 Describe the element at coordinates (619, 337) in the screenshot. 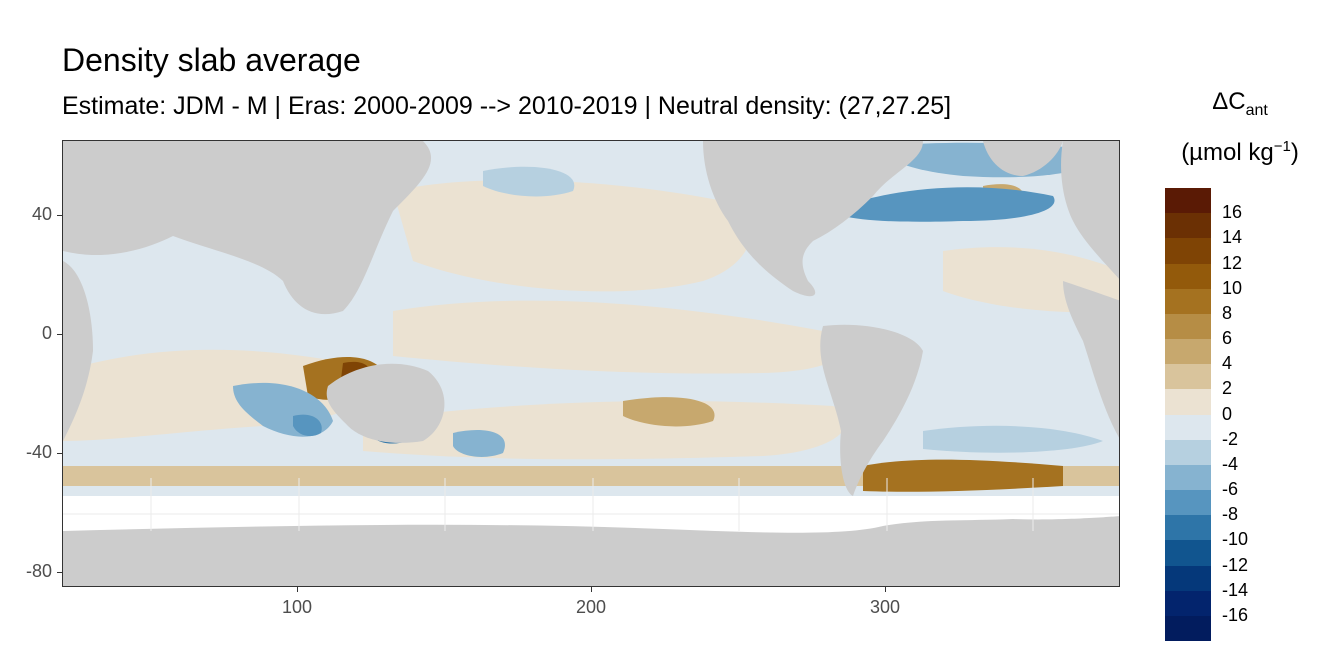

I see `anomaly-band-equatorial-pacific` at that location.